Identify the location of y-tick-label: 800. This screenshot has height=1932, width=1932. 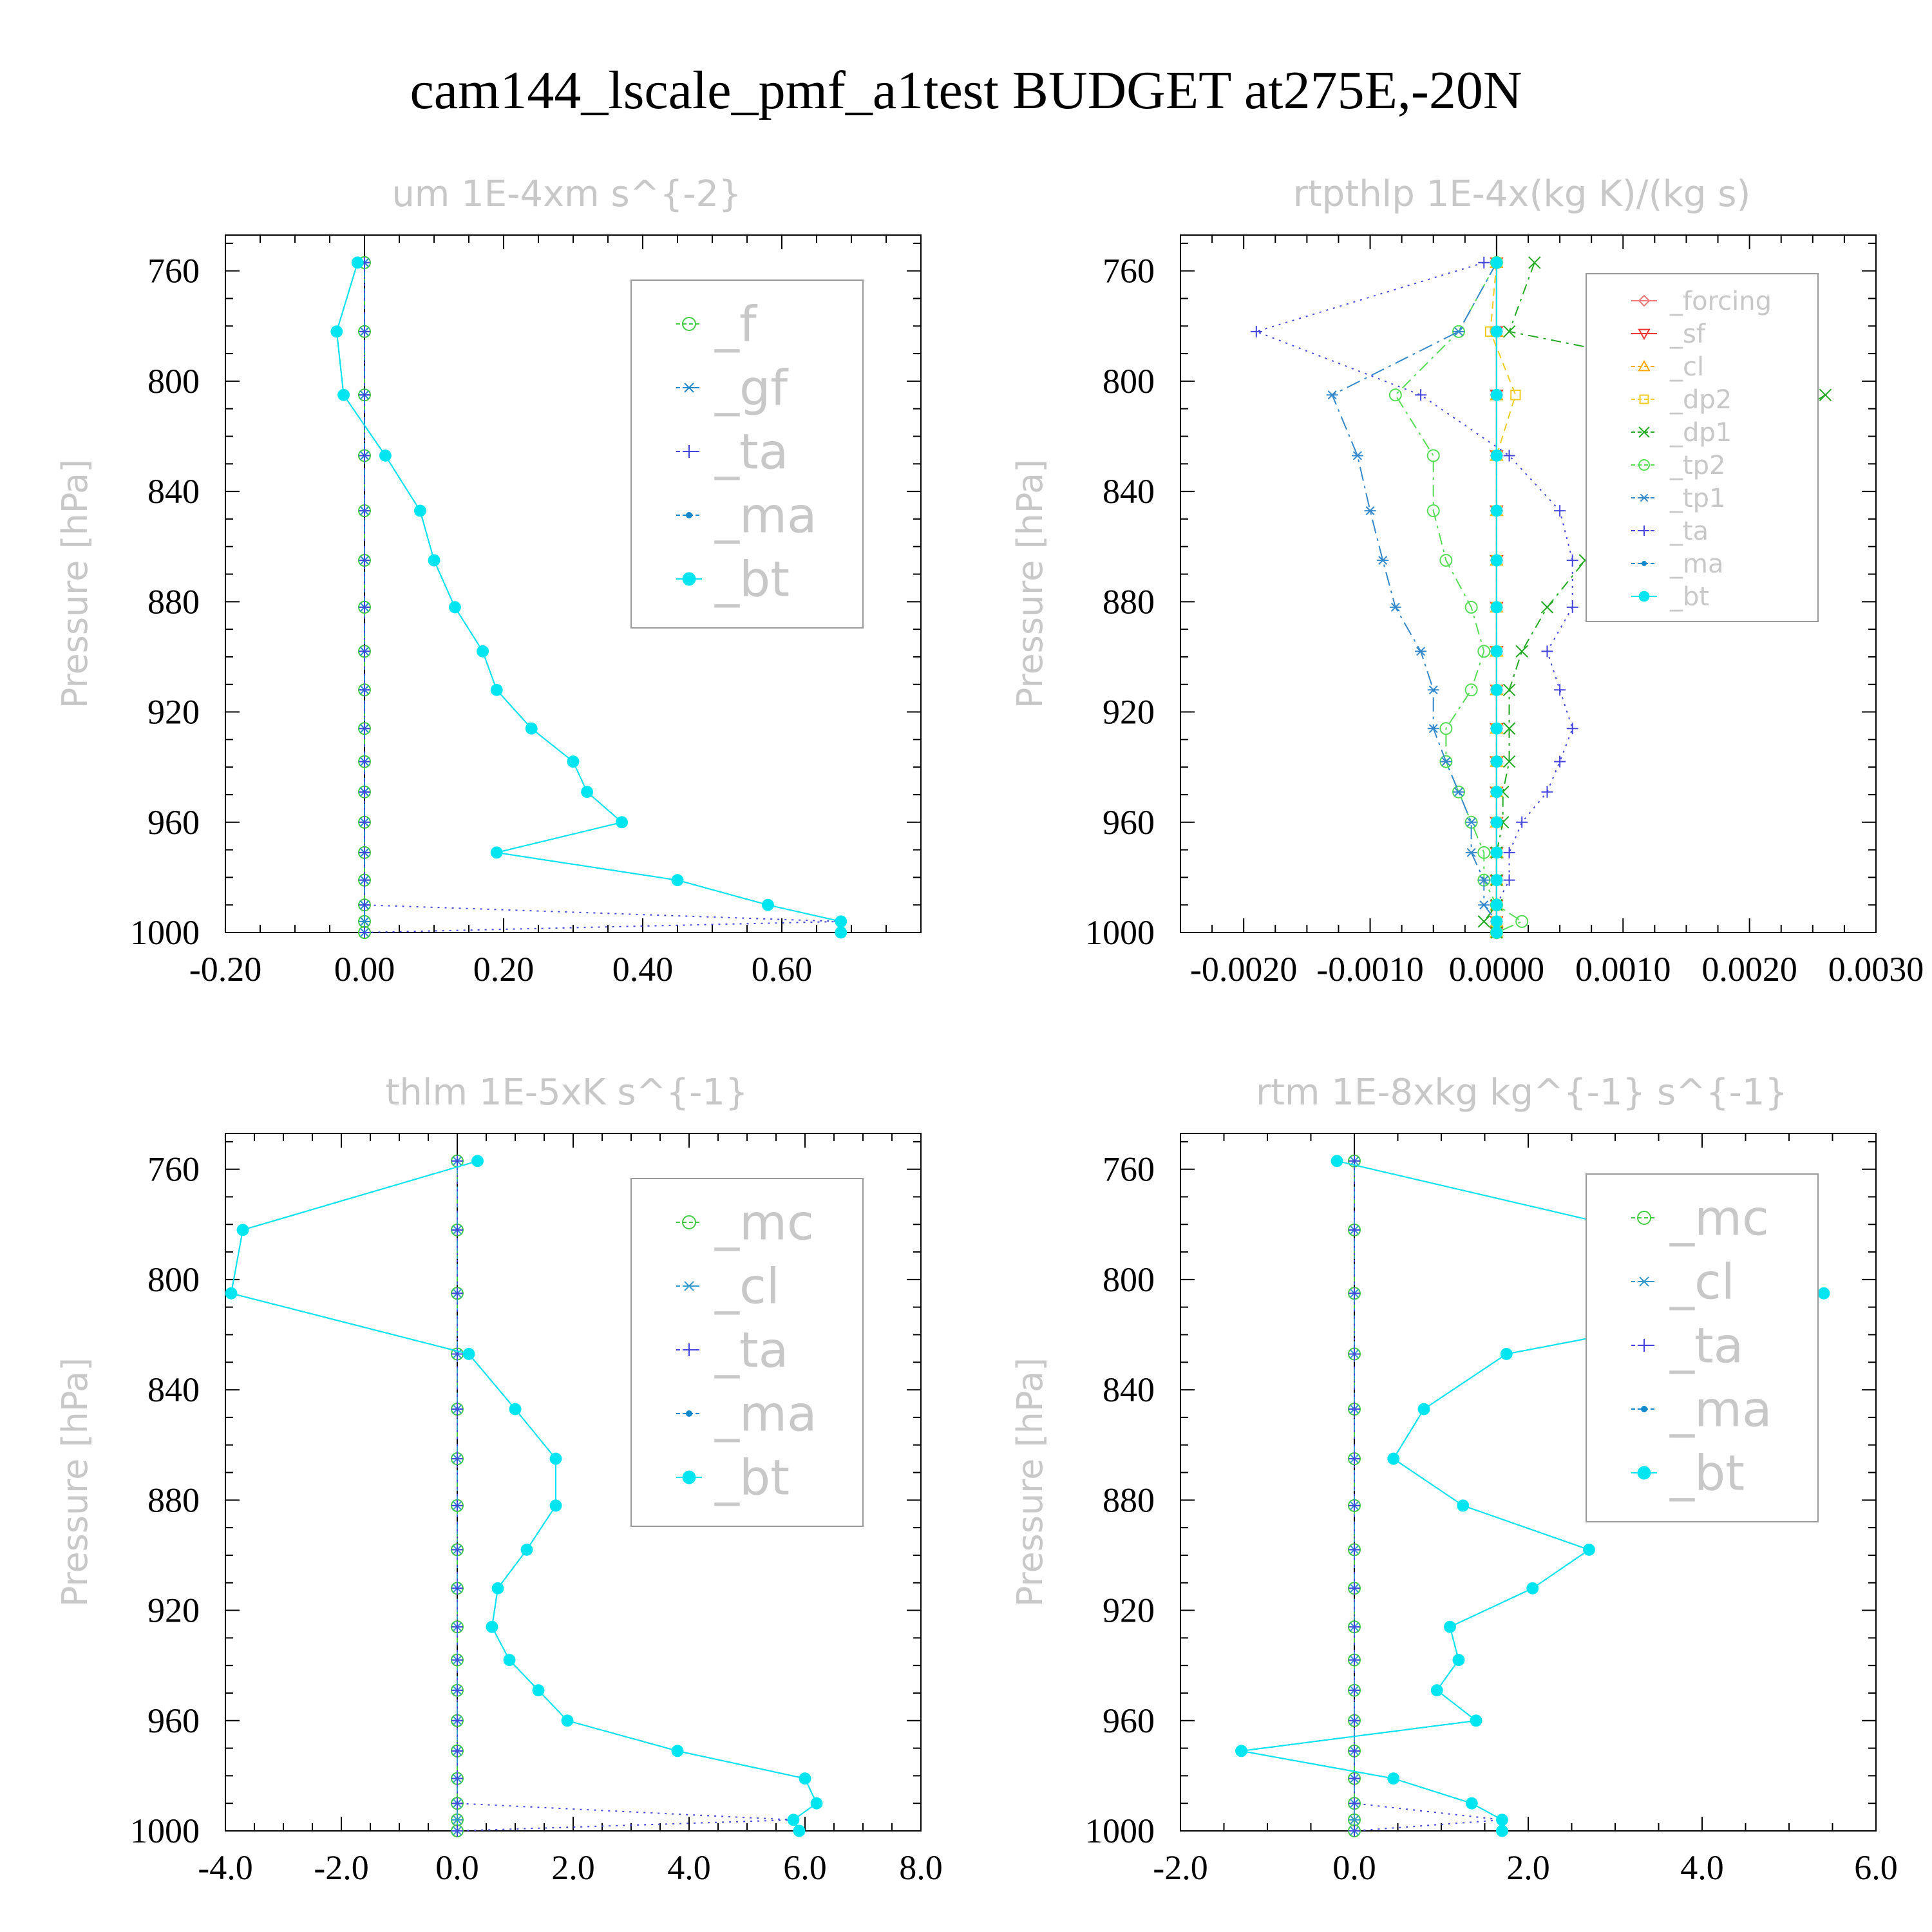
(174, 382).